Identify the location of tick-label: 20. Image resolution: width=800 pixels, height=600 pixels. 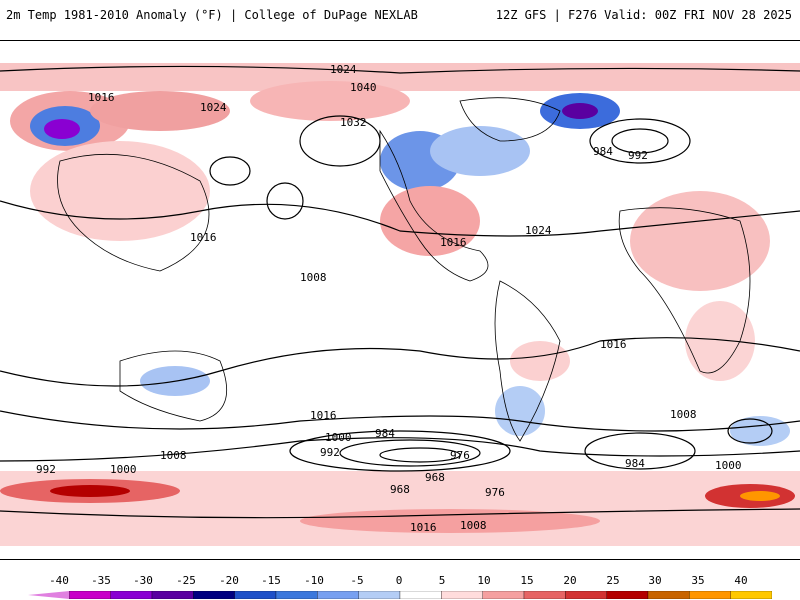
(570, 580).